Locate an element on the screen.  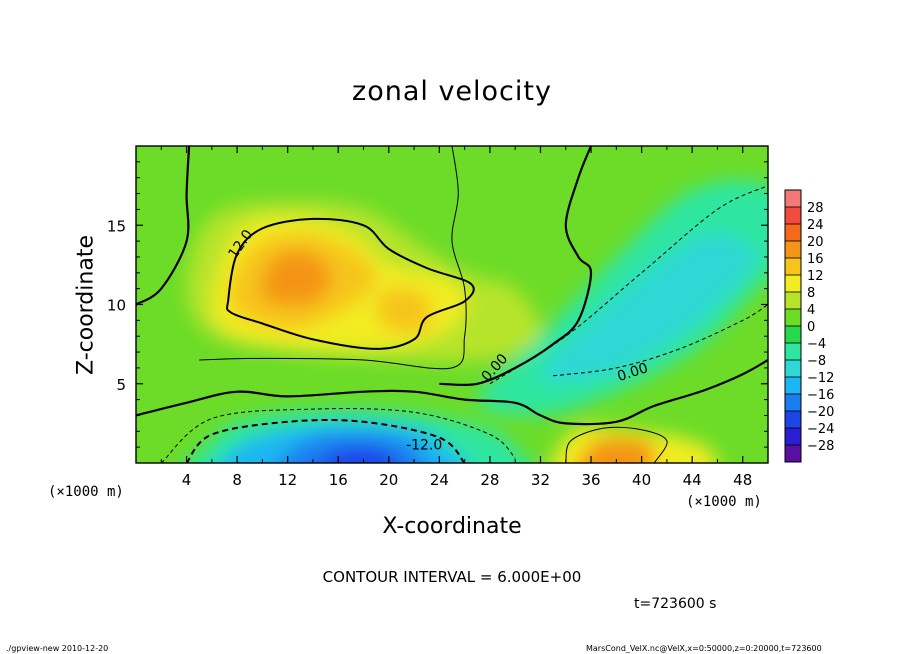
contour-plus-6-sfc is located at coordinates (616, 444).